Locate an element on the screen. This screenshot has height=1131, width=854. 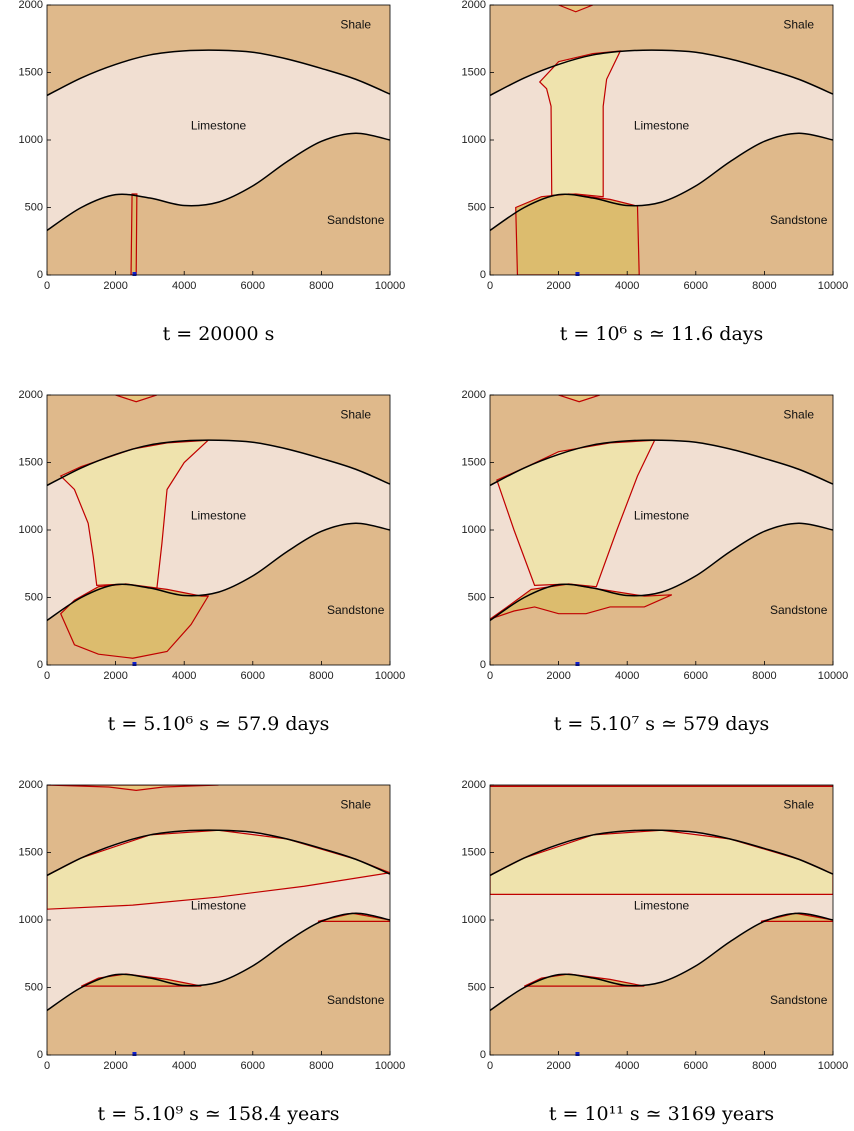
caption: t = 5.10⁶ s ≃ 57.9 days is located at coordinates (219, 724).